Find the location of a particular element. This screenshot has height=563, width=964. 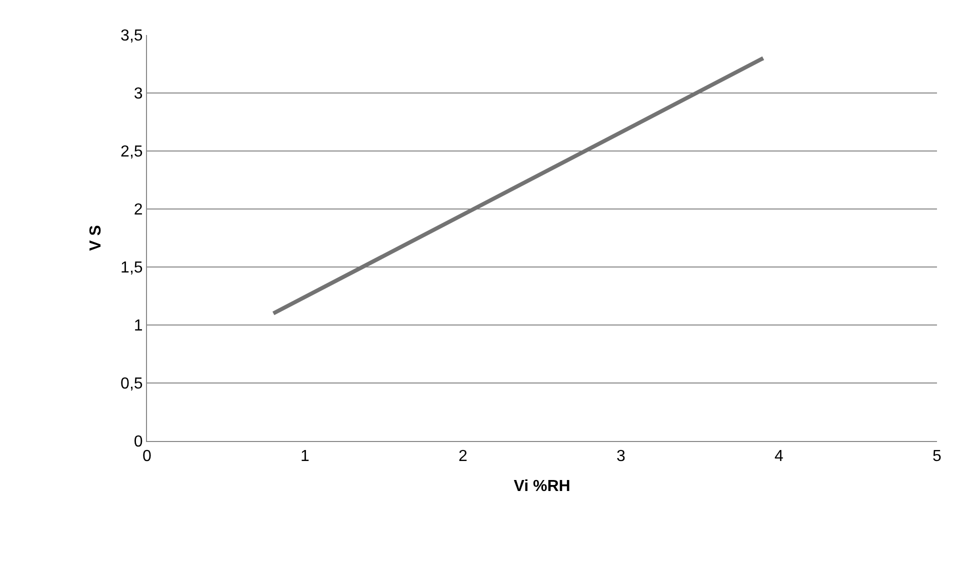

y-axis-title: V S is located at coordinates (95, 237).